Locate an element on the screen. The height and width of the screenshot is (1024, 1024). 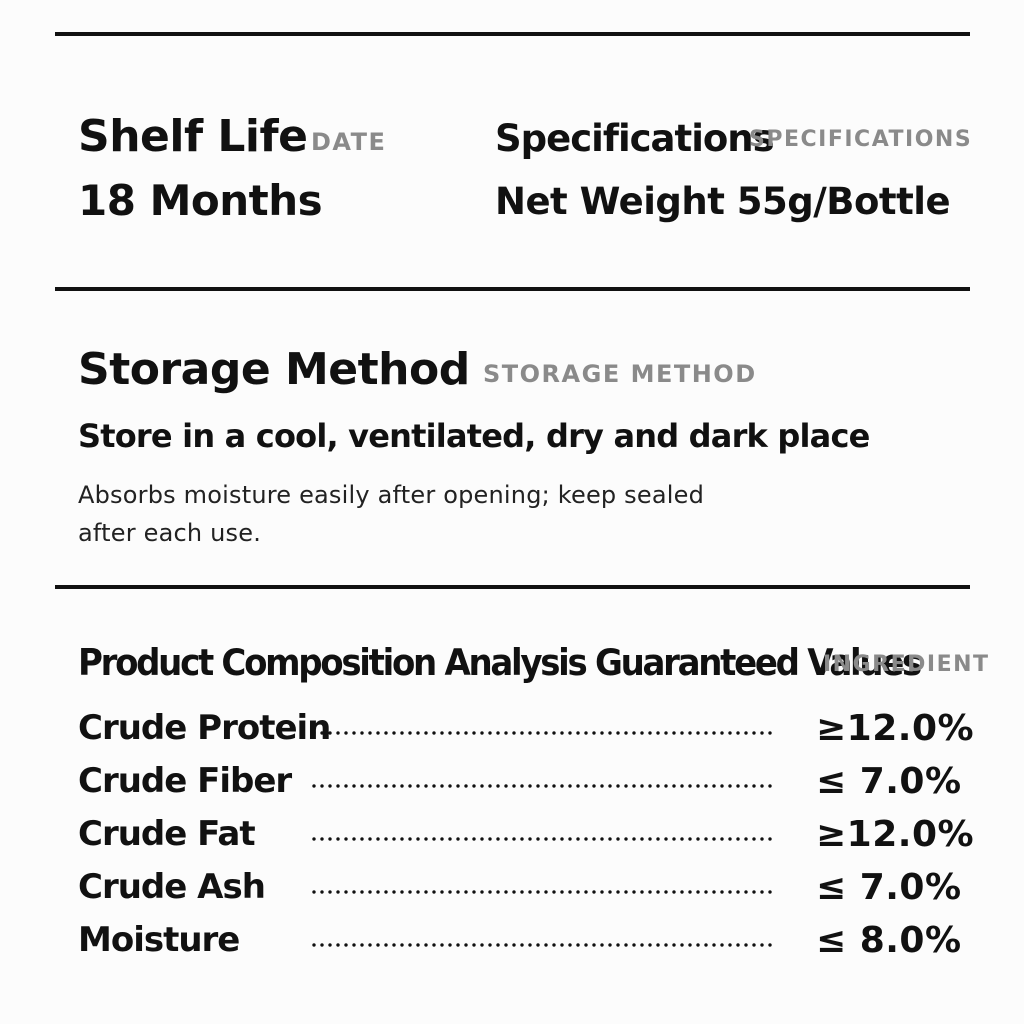
composition-row-label: Crude Ash is located at coordinates (172, 887).